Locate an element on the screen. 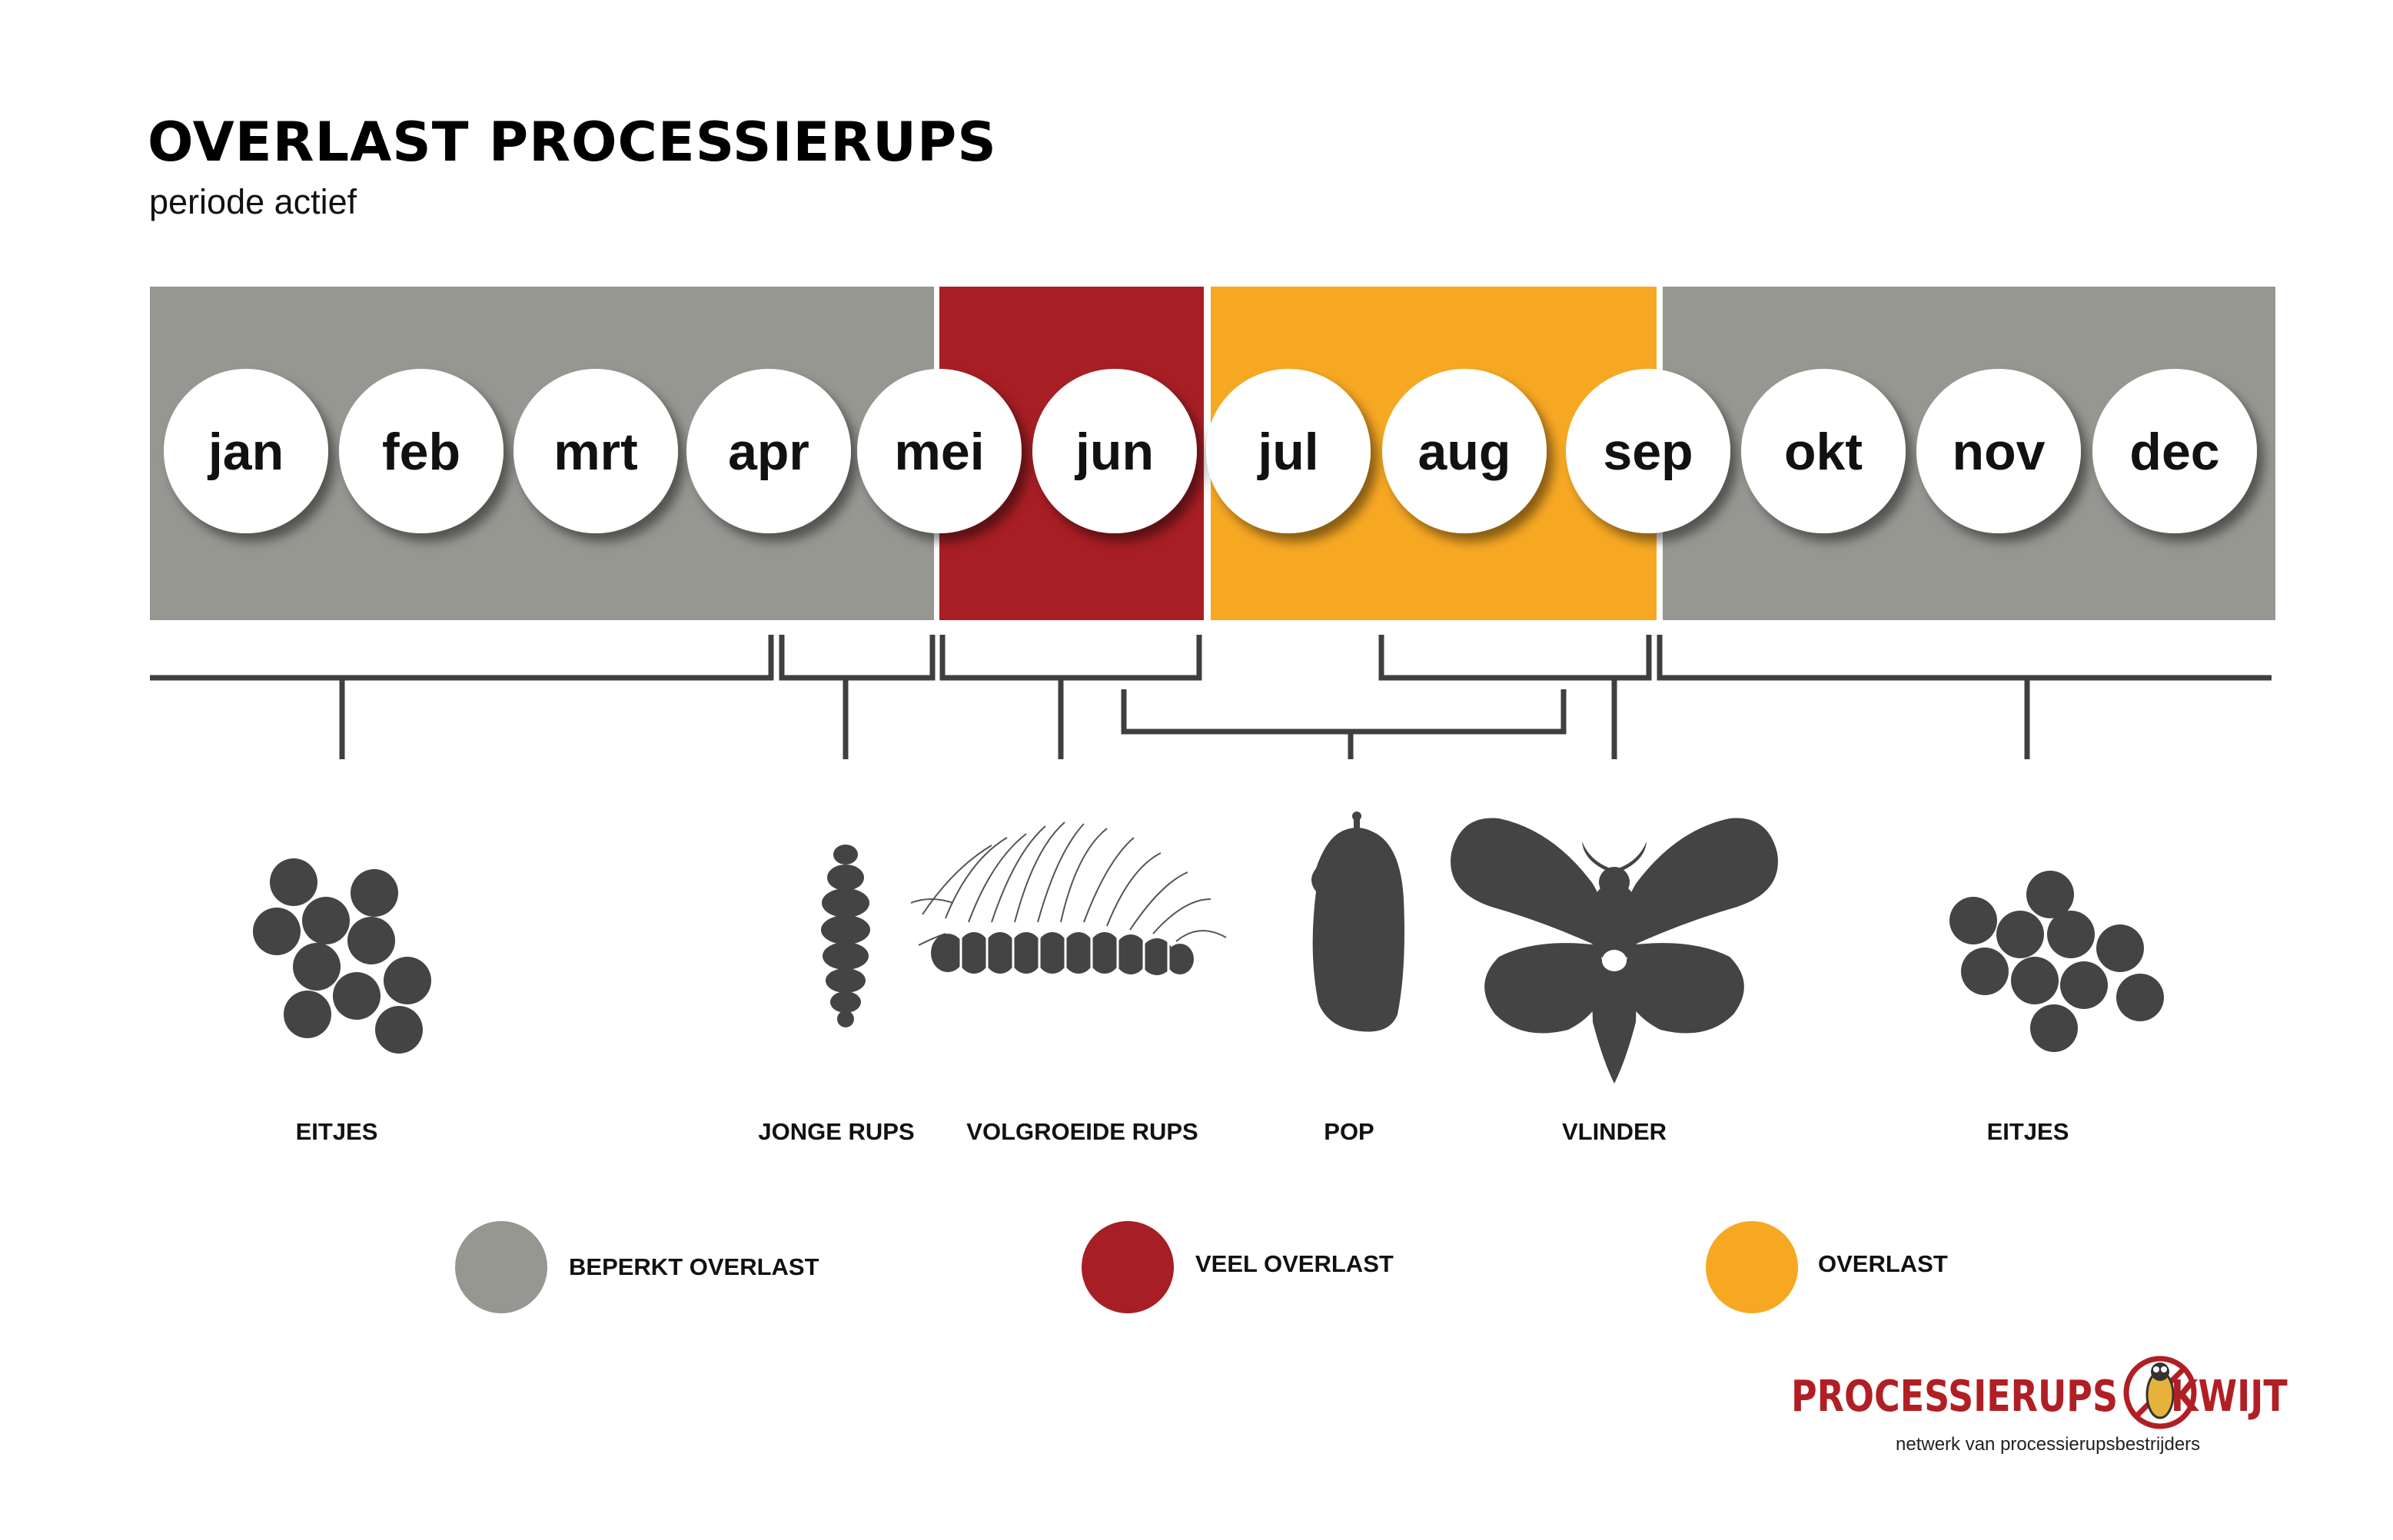 The width and height of the screenshot is (2393, 1540). month-mrt: mrt is located at coordinates (595, 451).